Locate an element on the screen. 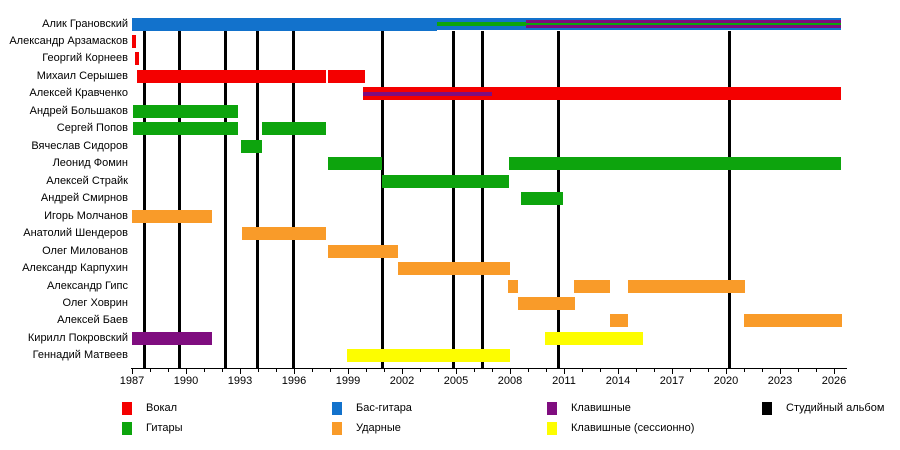 The image size is (900, 450). legend-swatch-bass is located at coordinates (337, 408).